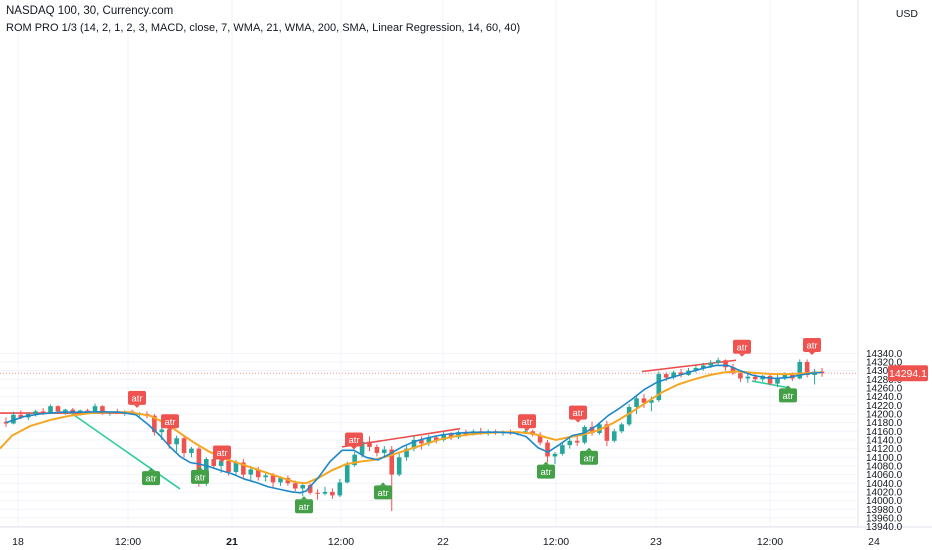  Describe the element at coordinates (884, 527) in the screenshot. I see `y-tick-label: 13940.0` at that location.